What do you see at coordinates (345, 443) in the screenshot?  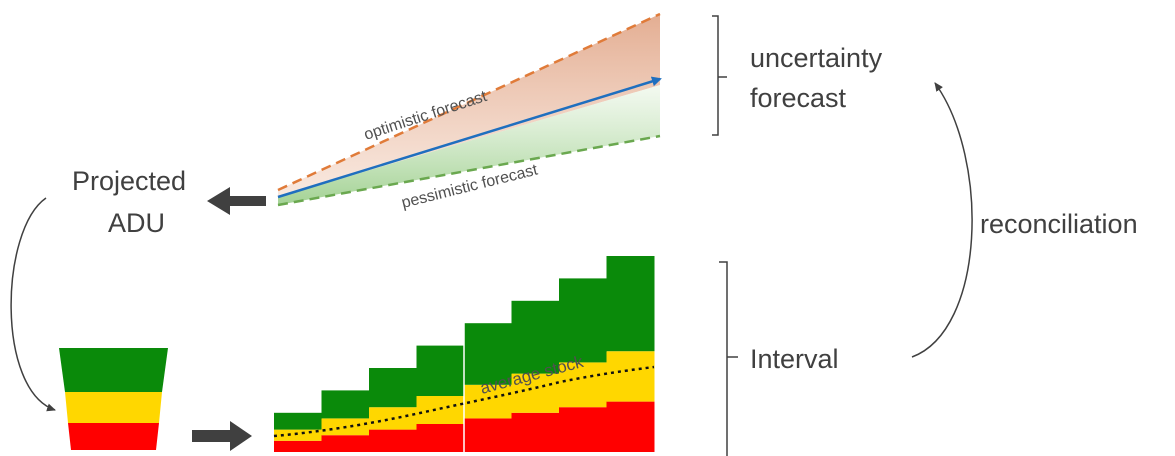 I see `step-2-red-zone` at bounding box center [345, 443].